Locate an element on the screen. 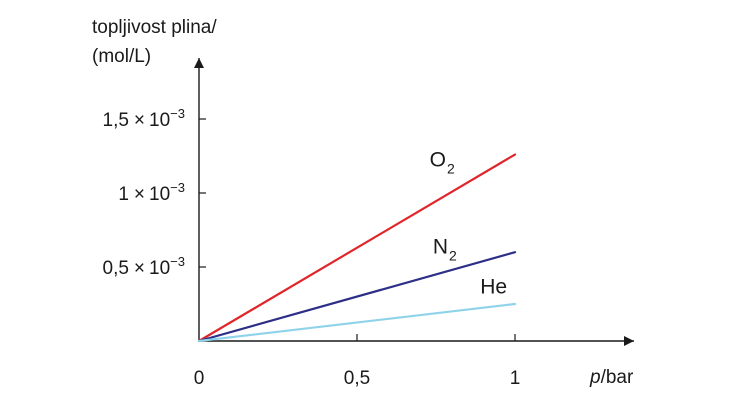 The height and width of the screenshot is (400, 742). x-tick-label: 1 is located at coordinates (515, 378).